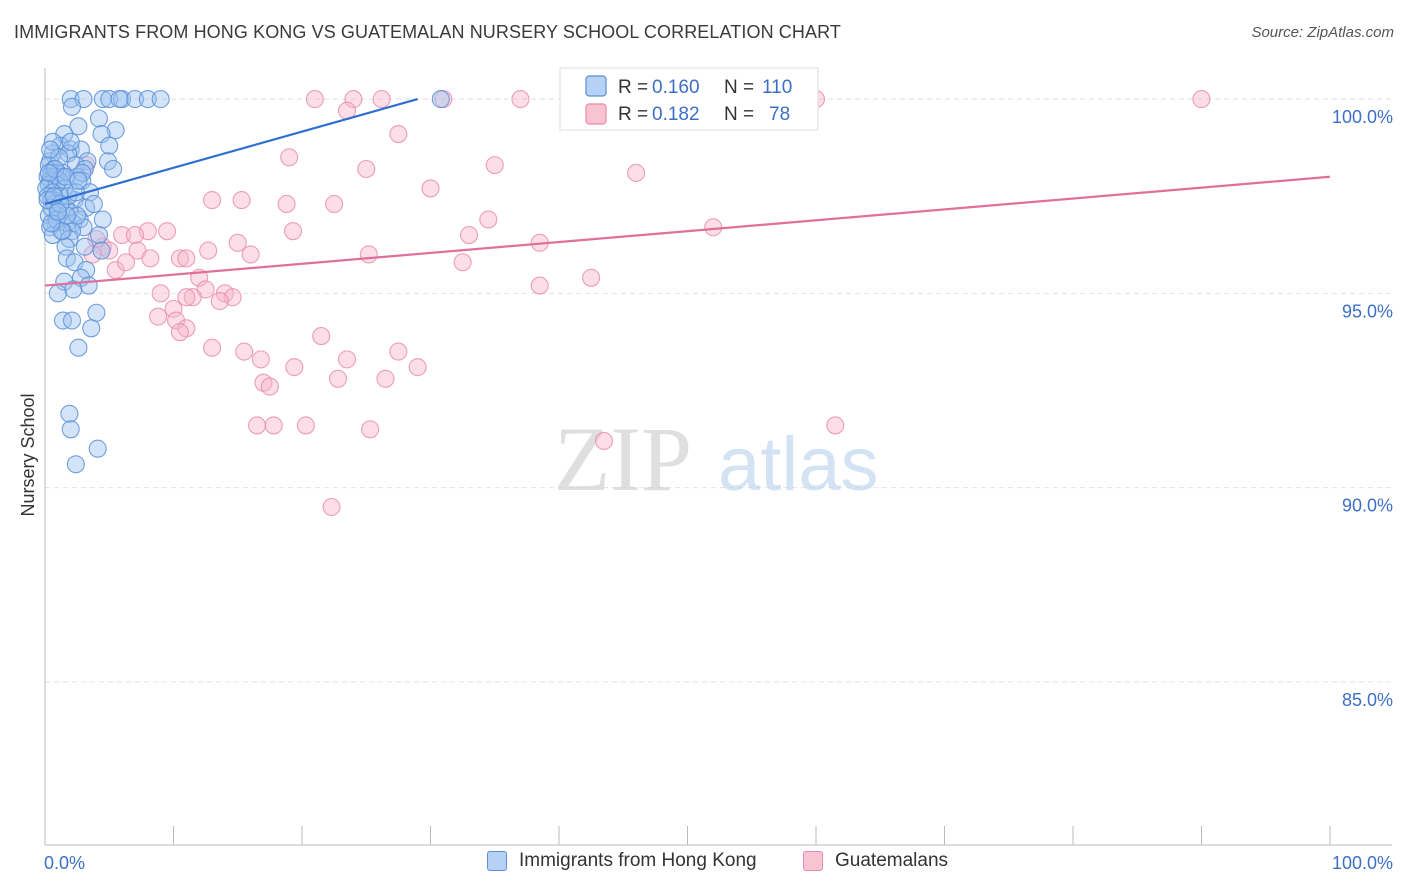  What do you see at coordinates (813, 861) in the screenshot?
I see `legend-swatch-guatemalans` at bounding box center [813, 861].